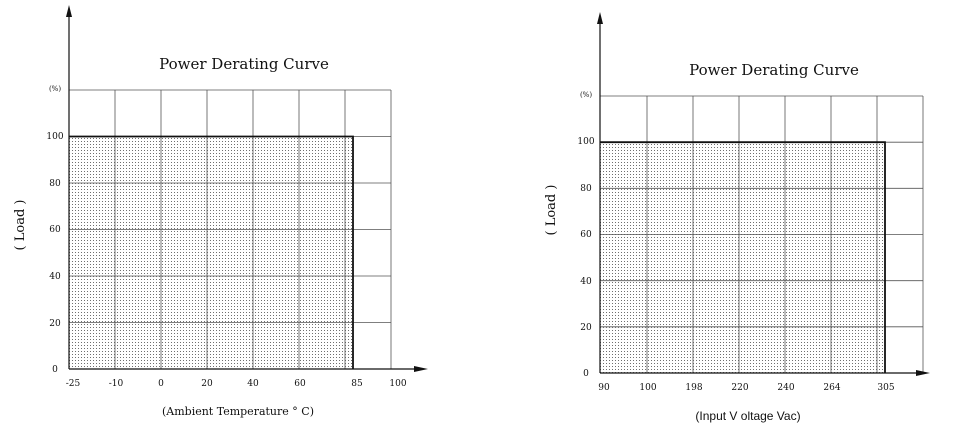  Describe the element at coordinates (785, 388) in the screenshot. I see `x-tick-label: 240` at that location.